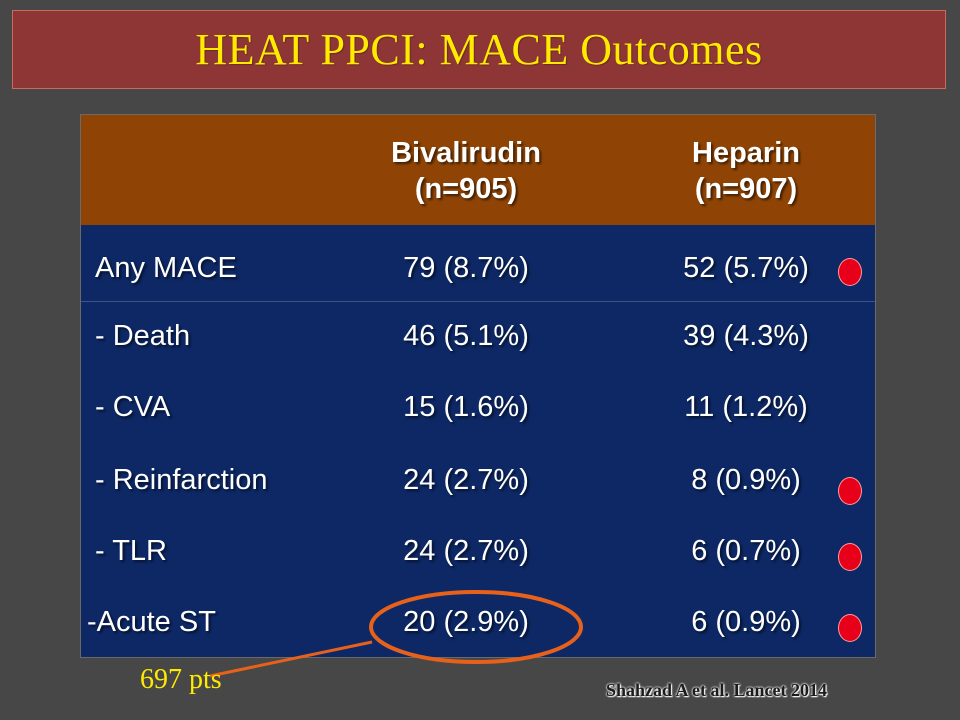 Image resolution: width=960 pixels, height=720 pixels. What do you see at coordinates (291, 659) in the screenshot?
I see `callout-line` at bounding box center [291, 659].